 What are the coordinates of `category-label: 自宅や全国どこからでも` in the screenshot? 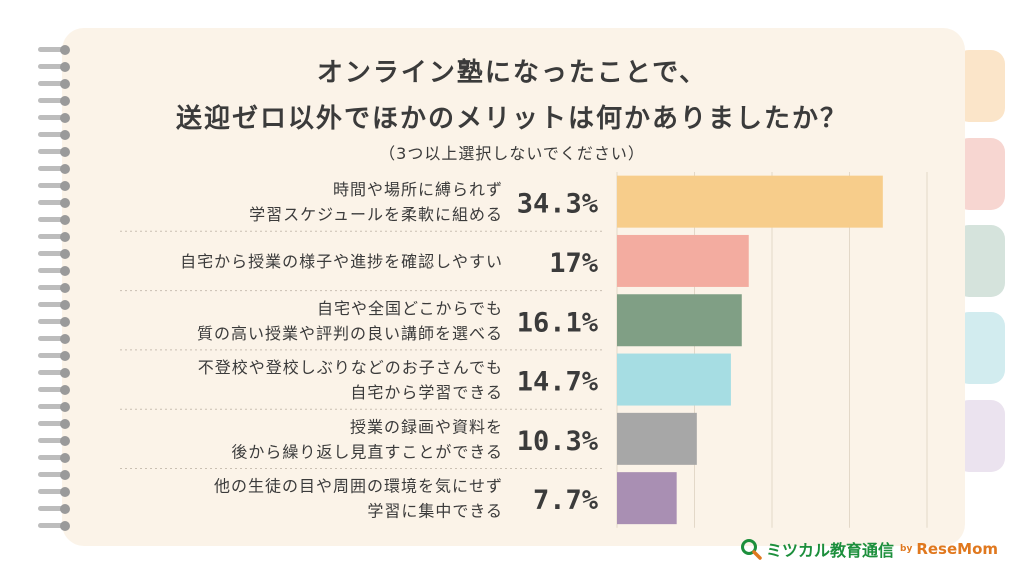 It's located at (410, 308).